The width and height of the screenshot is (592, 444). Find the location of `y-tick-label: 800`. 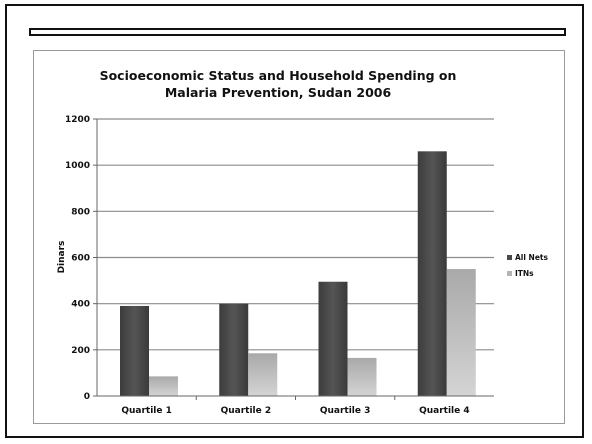

y-tick-label: 800 is located at coordinates (80, 212).